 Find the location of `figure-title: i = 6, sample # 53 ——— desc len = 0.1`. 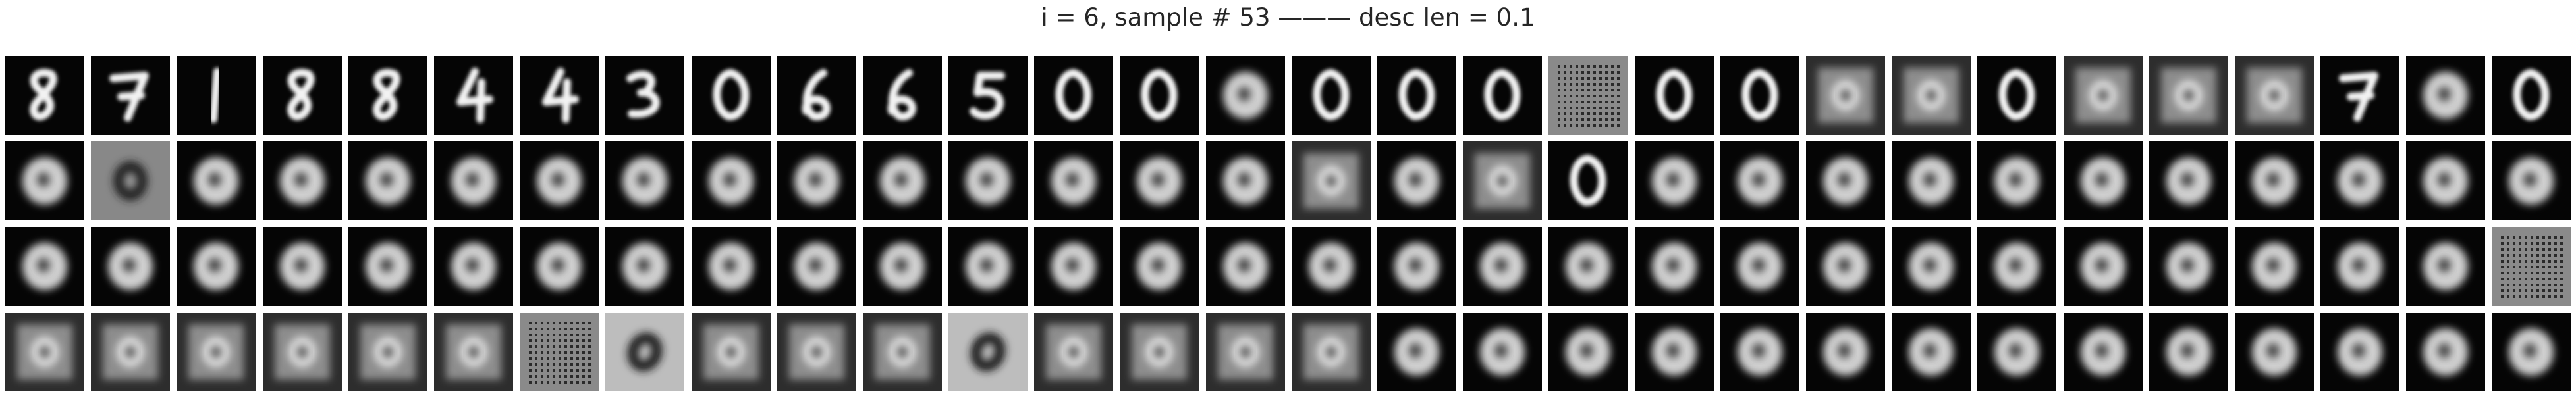

figure-title: i = 6, sample # 53 ——— desc len = 0.1 is located at coordinates (1288, 18).